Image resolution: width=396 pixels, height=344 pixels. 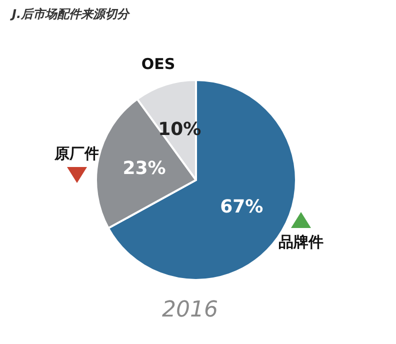 What do you see at coordinates (144, 168) in the screenshot?
I see `data-label: 23%` at bounding box center [144, 168].